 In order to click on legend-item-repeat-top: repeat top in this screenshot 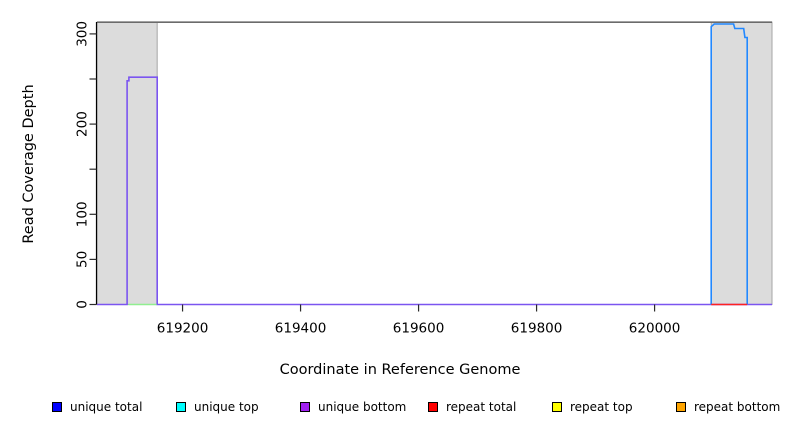, I will do `click(592, 407)`.